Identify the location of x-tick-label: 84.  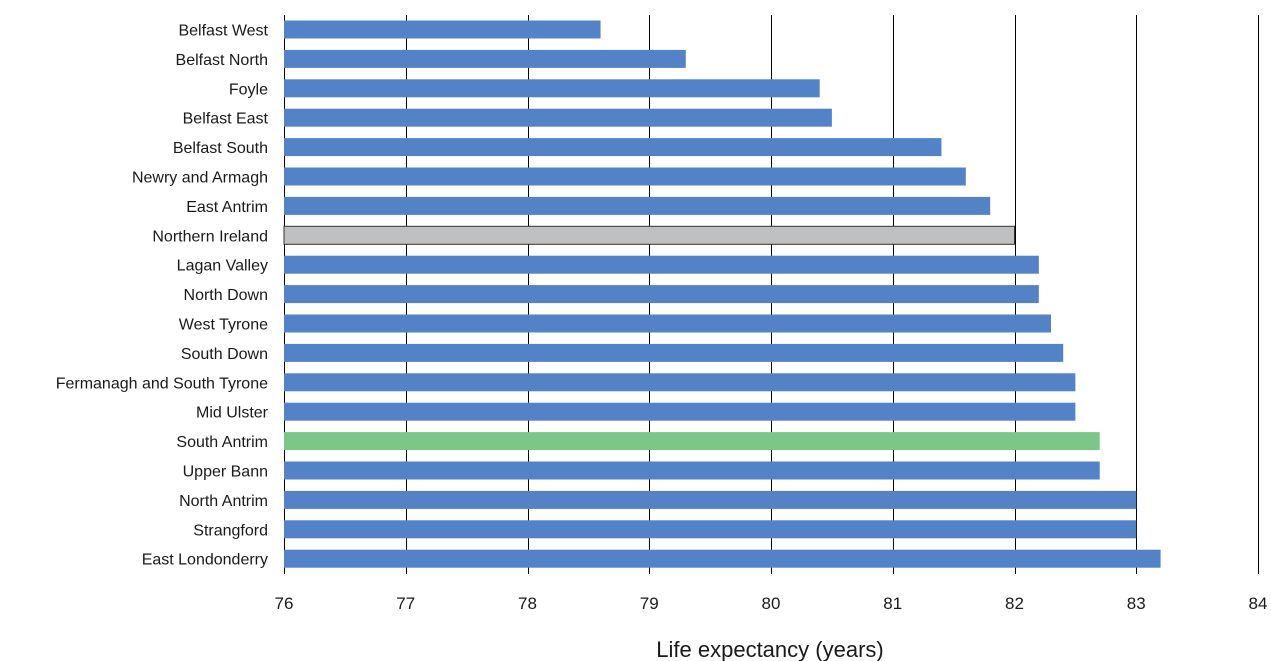
(1258, 603).